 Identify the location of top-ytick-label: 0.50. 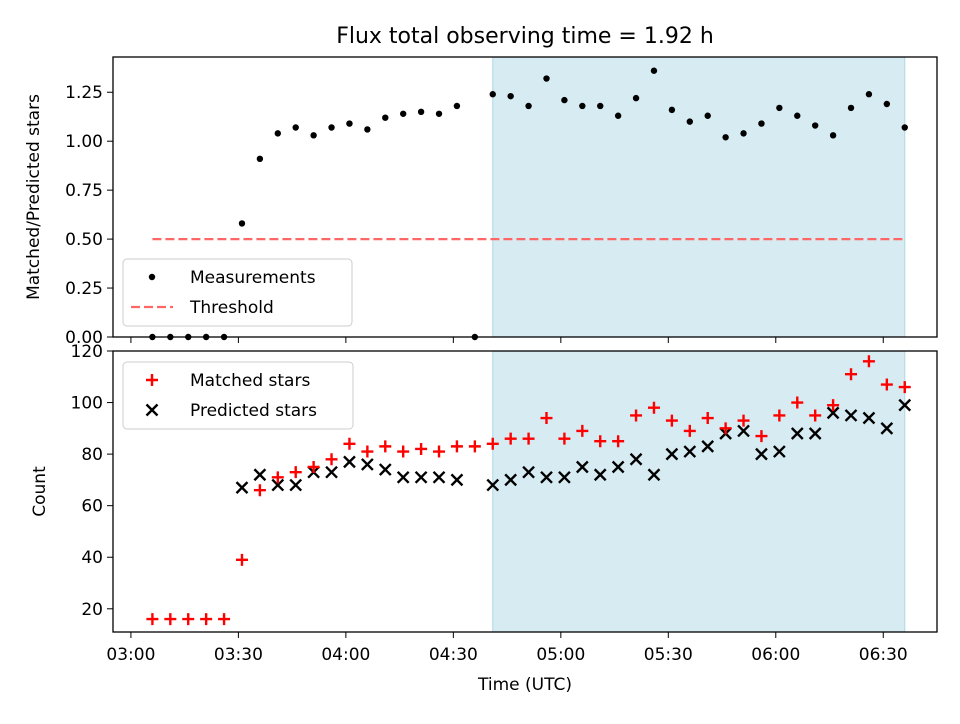
(84, 240).